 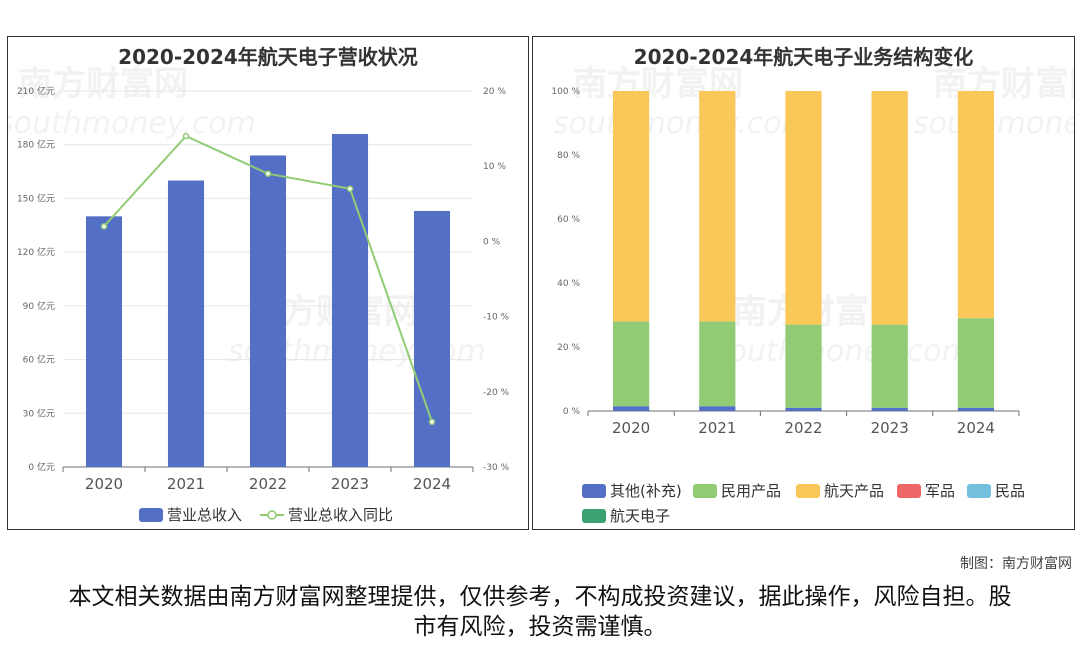 What do you see at coordinates (594, 516) in the screenshot?
I see `legend-swatch-航天电子` at bounding box center [594, 516].